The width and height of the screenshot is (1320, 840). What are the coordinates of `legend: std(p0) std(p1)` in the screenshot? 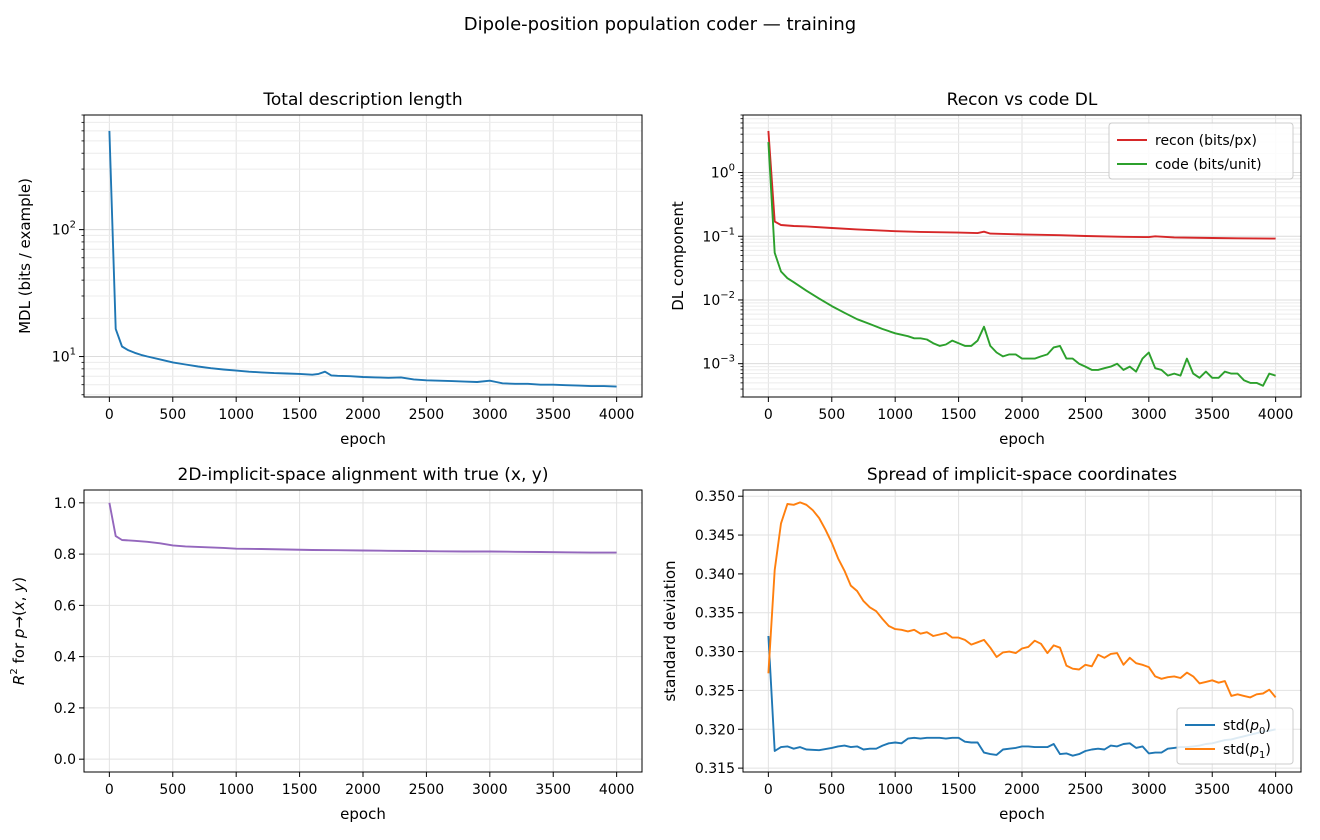 It's located at (1235, 736).